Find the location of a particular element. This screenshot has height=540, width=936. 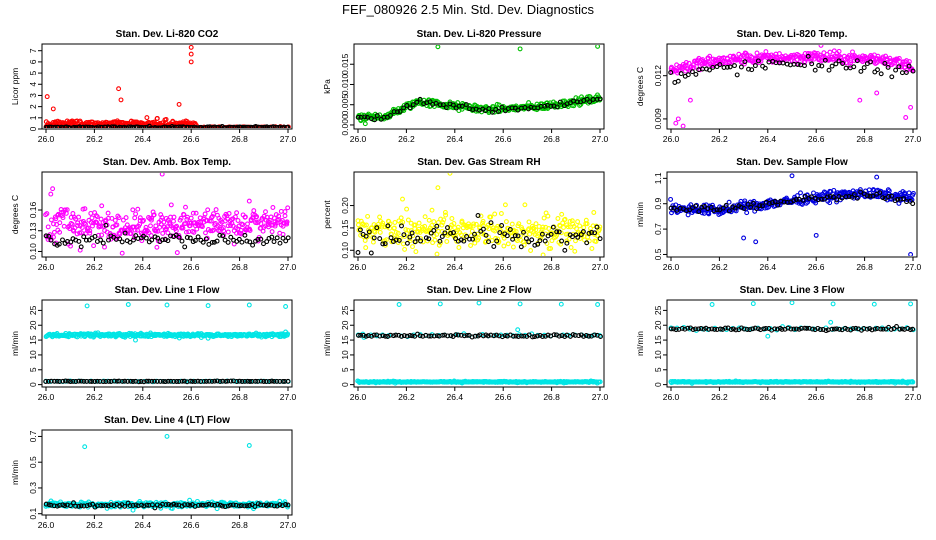

x-tick-label: 26.6 is located at coordinates (503, 397).